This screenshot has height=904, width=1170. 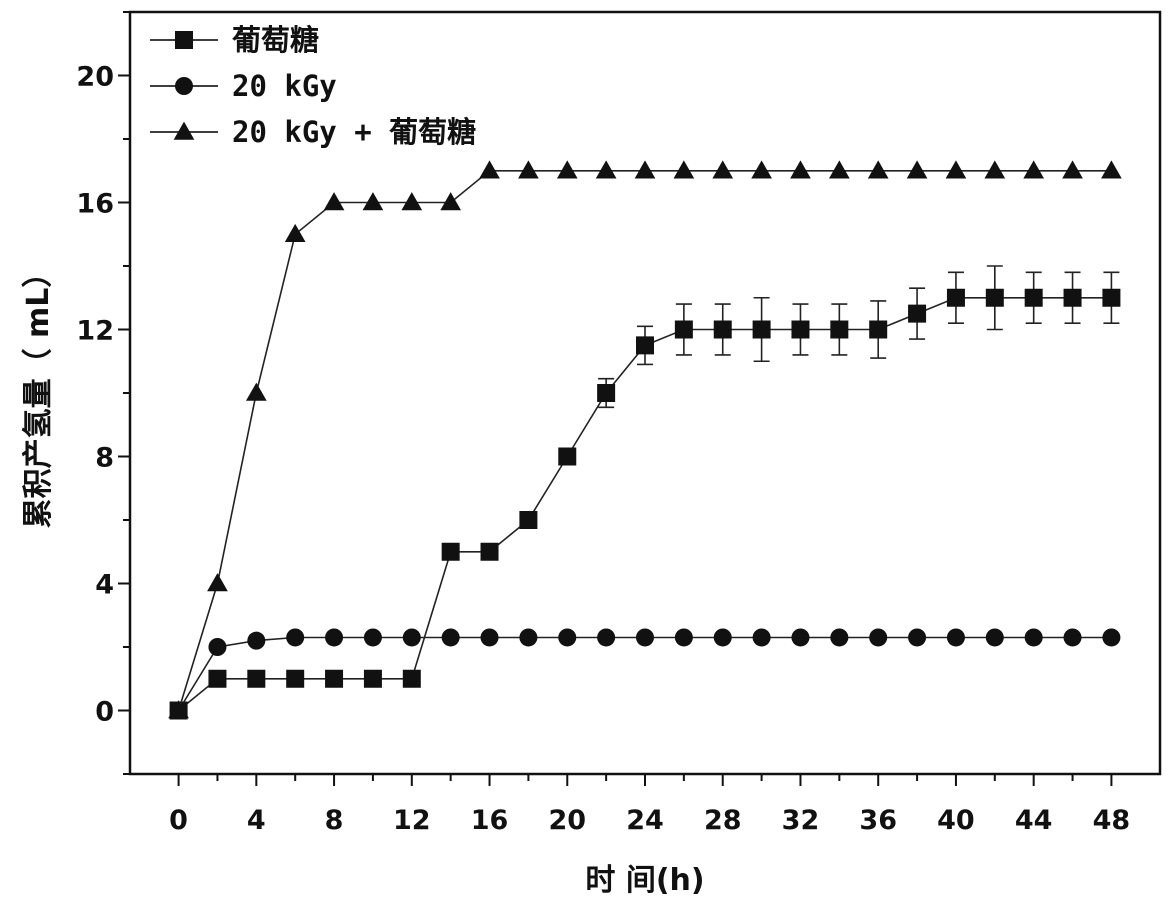 What do you see at coordinates (644, 880) in the screenshot?
I see `x-axis-title: 时 间(h)` at bounding box center [644, 880].